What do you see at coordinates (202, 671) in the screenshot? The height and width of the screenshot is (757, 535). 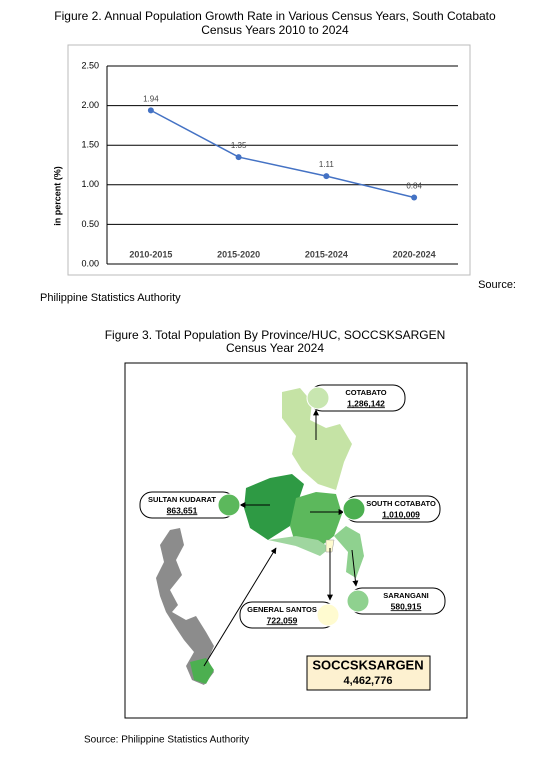 I see `region-highlight` at bounding box center [202, 671].